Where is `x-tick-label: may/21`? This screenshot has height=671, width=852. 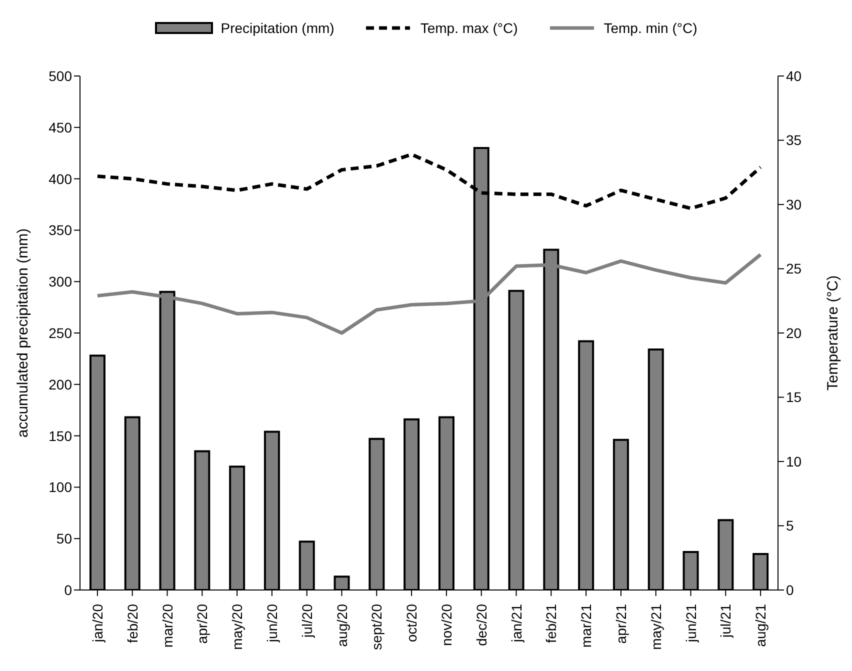
x-tick-label: may/21 is located at coordinates (656, 627).